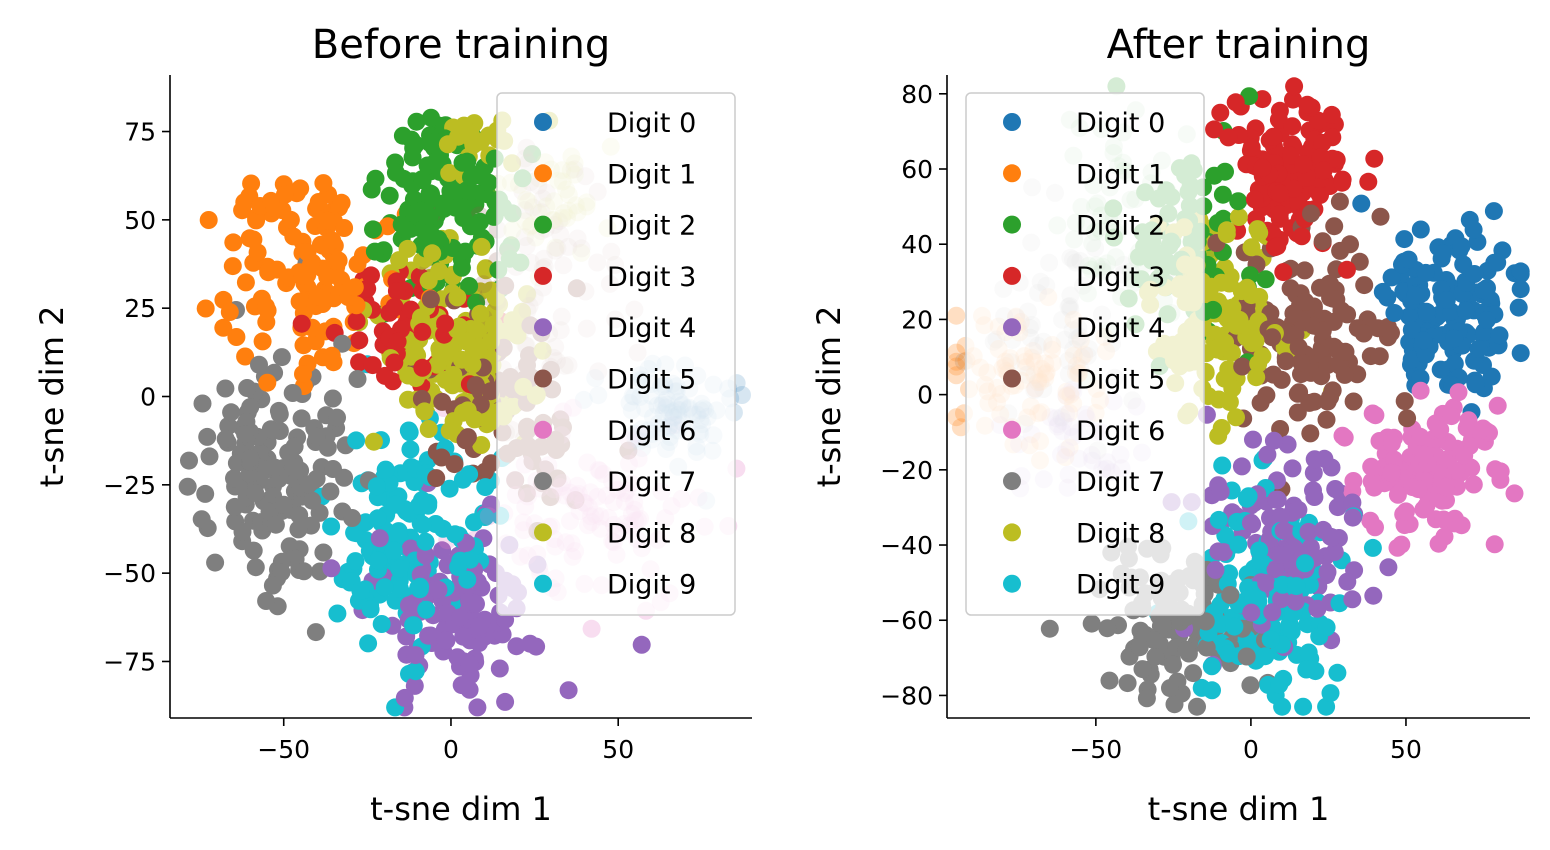 This screenshot has width=1550, height=850. Describe the element at coordinates (1120, 533) in the screenshot. I see `legend-label: Digit 8` at that location.